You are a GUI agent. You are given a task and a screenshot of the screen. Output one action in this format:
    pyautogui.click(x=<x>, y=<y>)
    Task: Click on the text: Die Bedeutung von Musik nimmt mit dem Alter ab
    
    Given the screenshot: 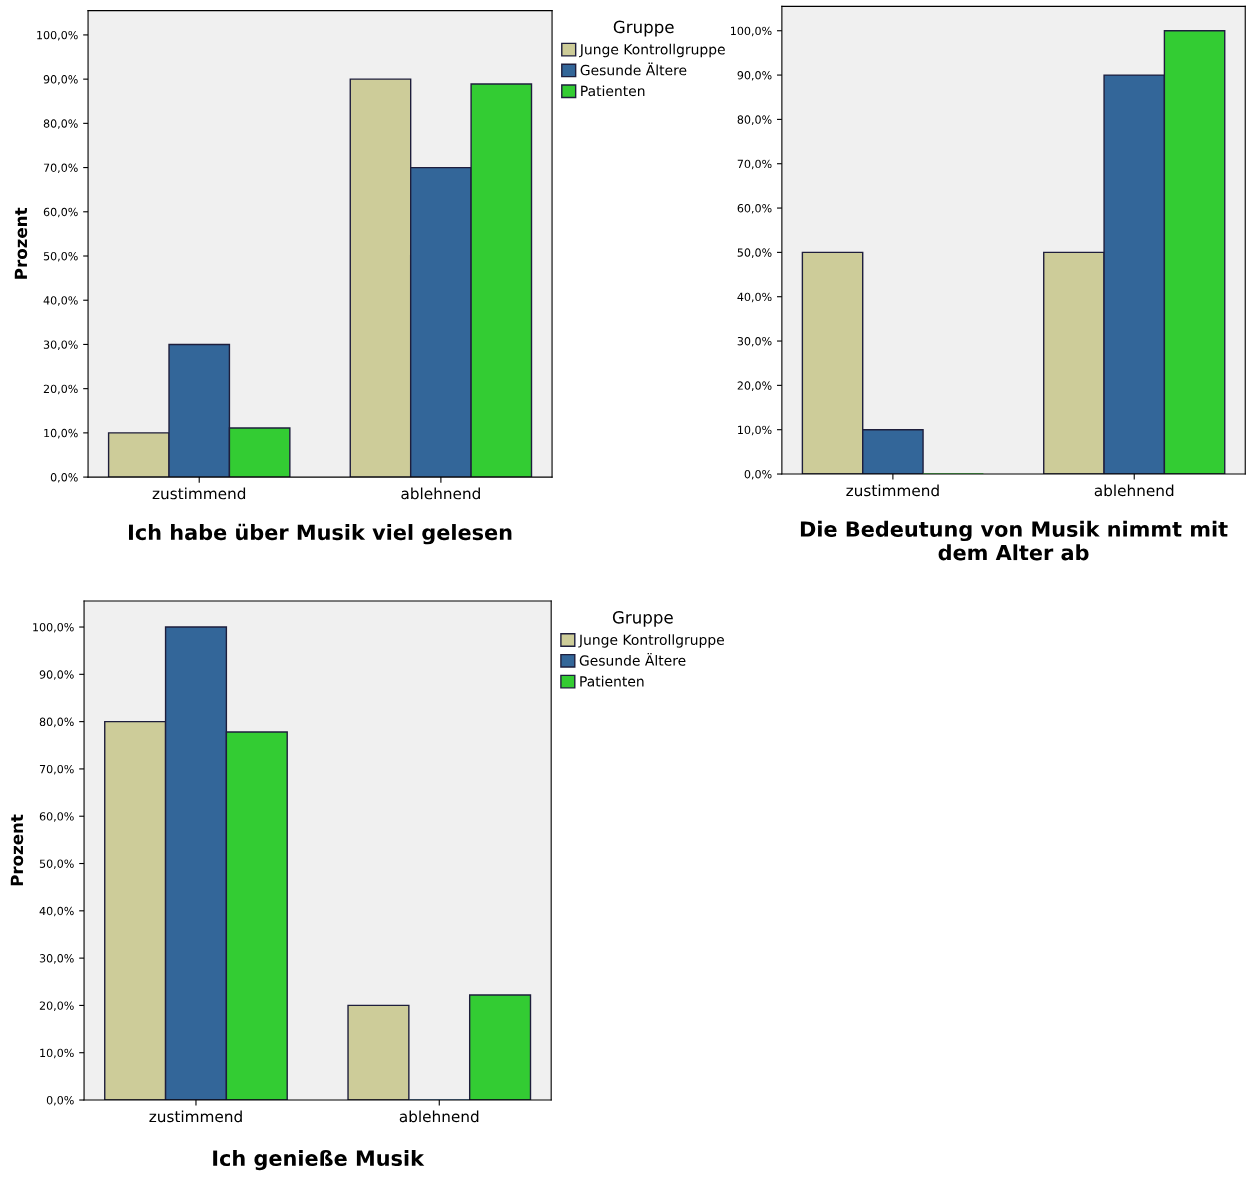 What is the action you would take?
    pyautogui.click(x=1014, y=540)
    